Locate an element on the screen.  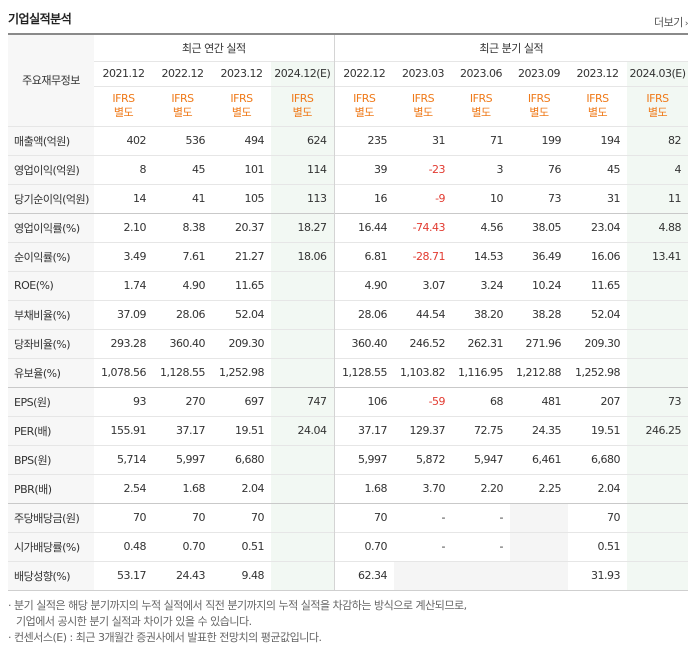
metric-value: 28.06 is located at coordinates (364, 314).